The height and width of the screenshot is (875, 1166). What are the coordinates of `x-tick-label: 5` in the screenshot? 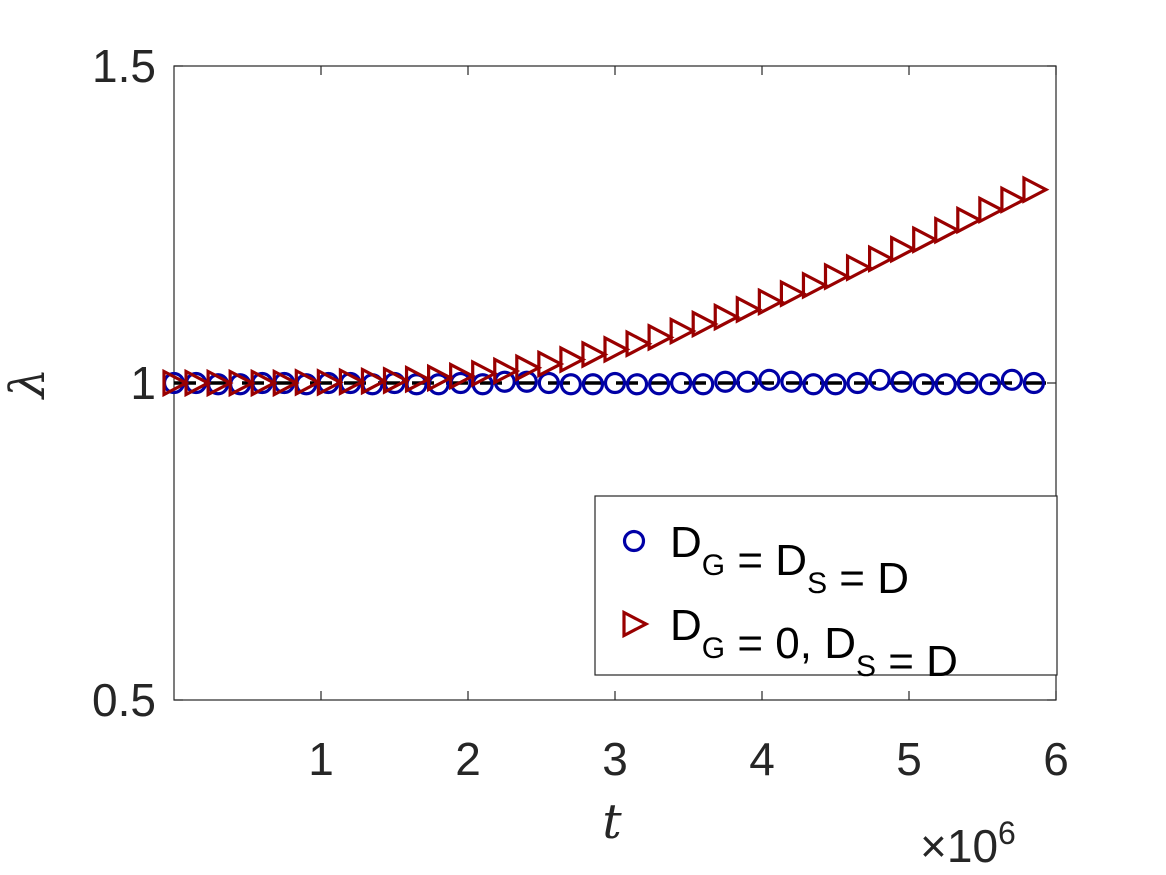 It's located at (909, 759).